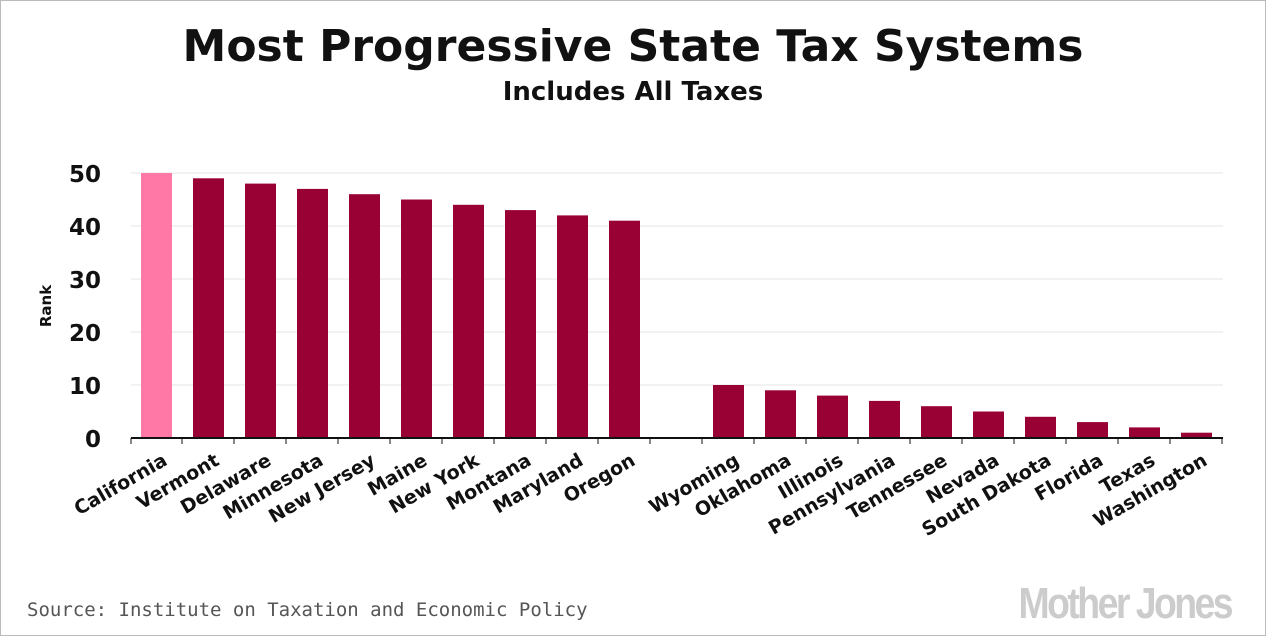 The image size is (1266, 636). Describe the element at coordinates (208, 308) in the screenshot. I see `bar-vermont` at that location.